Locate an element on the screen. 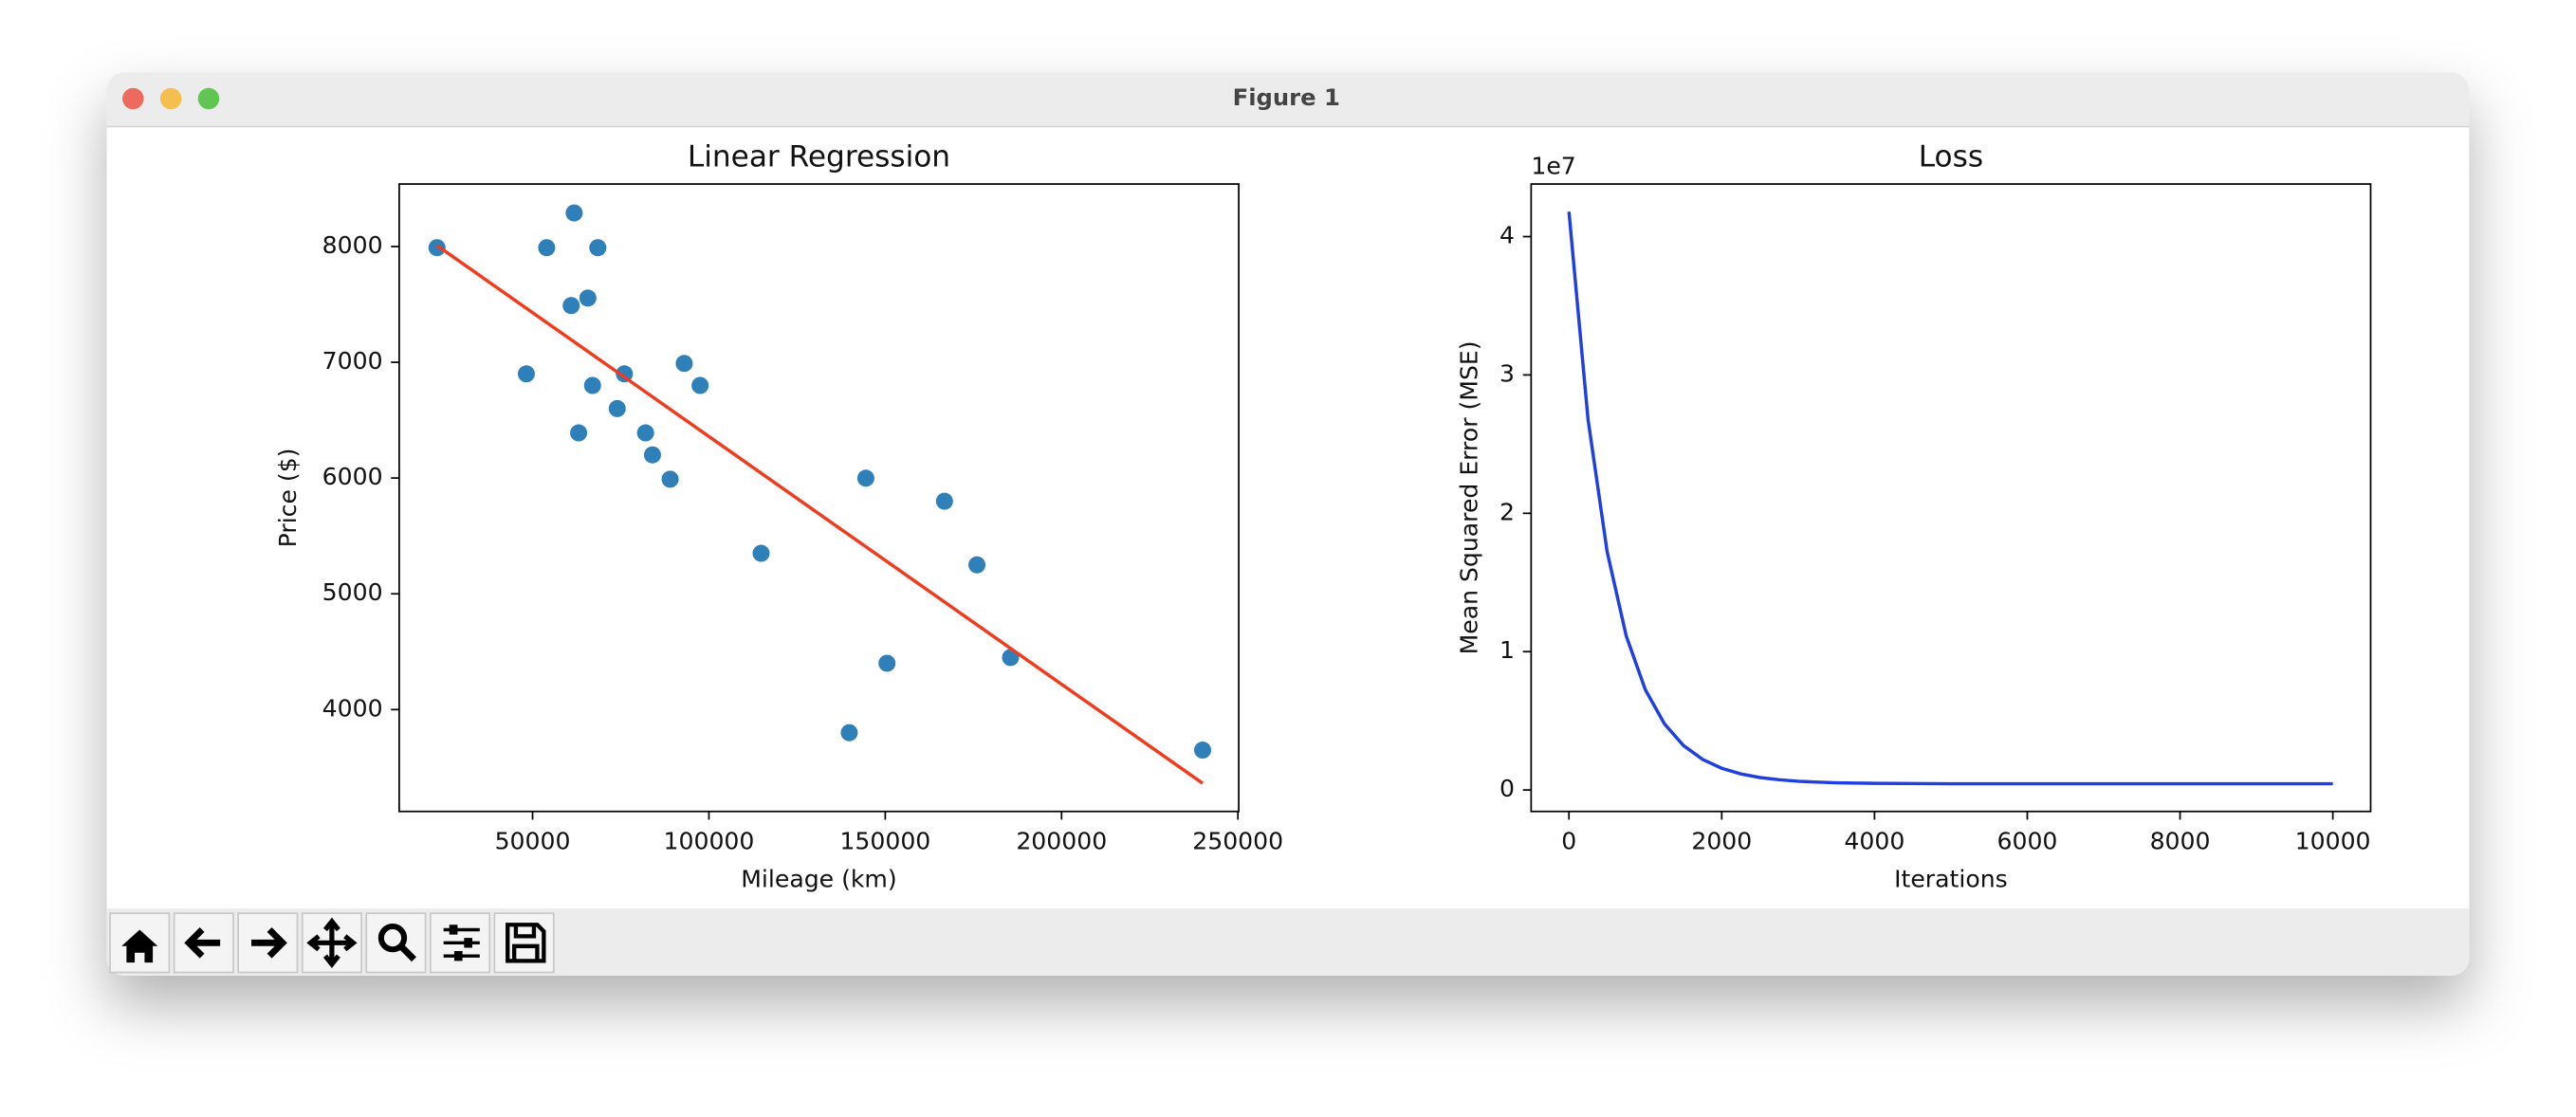 The image size is (2576, 1117). y-tick-label: 2 is located at coordinates (1507, 511).